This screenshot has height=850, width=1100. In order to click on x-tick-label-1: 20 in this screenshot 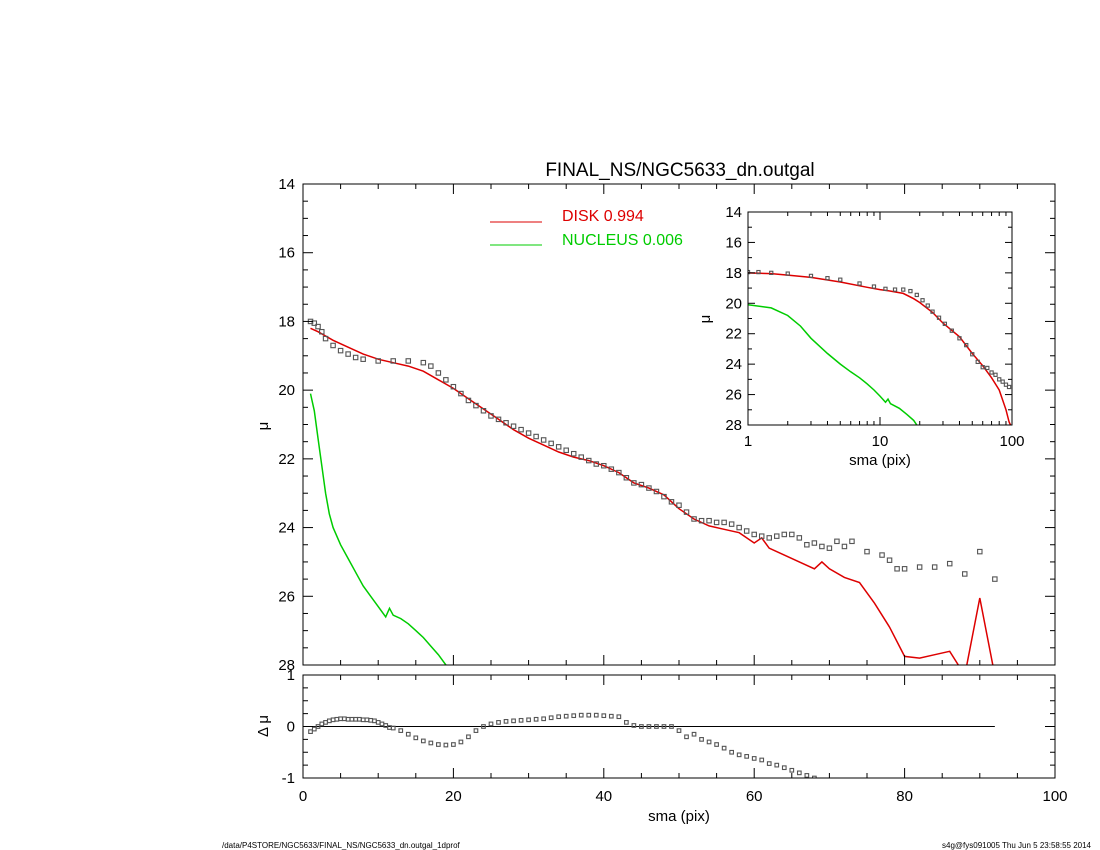, I will do `click(453, 796)`.